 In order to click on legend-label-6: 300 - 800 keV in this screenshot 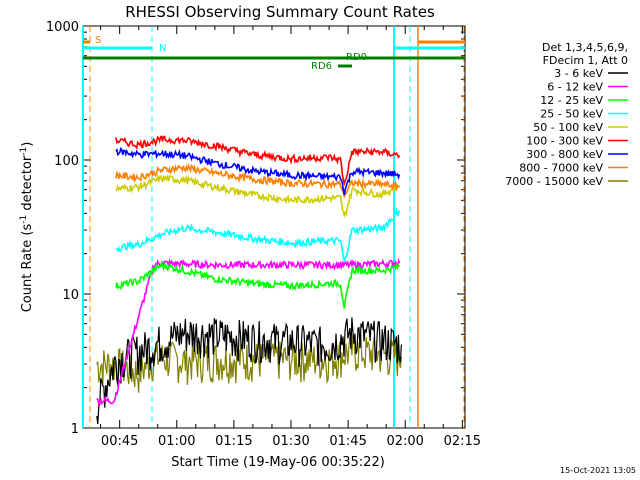, I will do `click(564, 154)`.